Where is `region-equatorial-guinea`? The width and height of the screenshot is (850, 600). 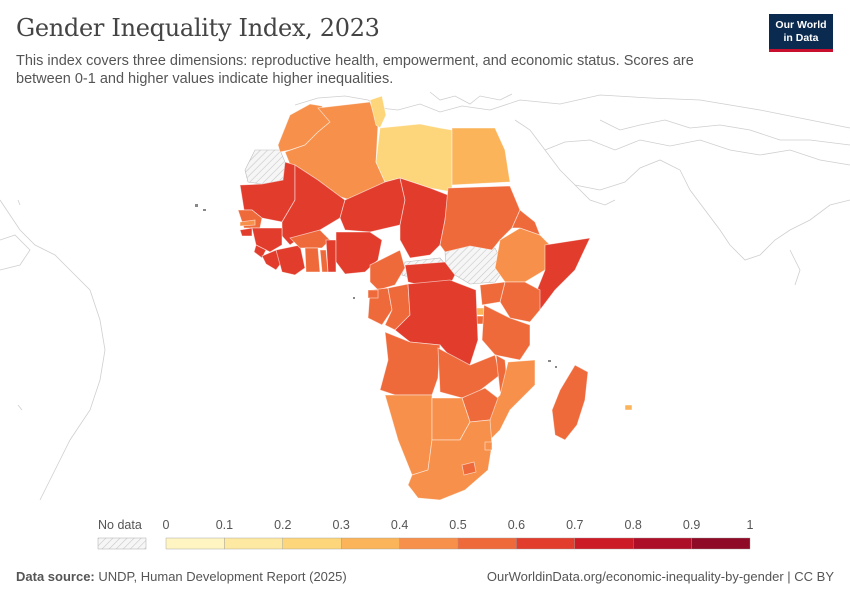
region-equatorial-guinea is located at coordinates (373, 294).